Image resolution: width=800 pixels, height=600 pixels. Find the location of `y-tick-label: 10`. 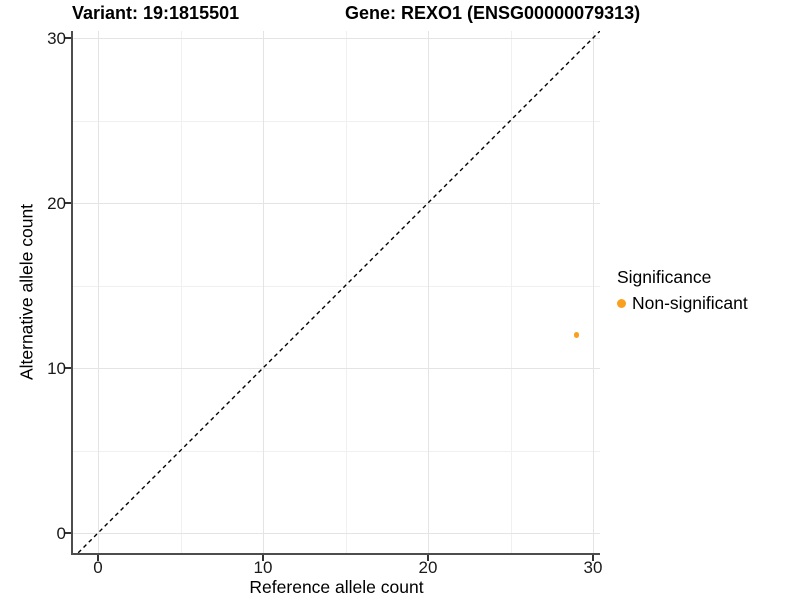

y-tick-label: 10 is located at coordinates (56, 368).